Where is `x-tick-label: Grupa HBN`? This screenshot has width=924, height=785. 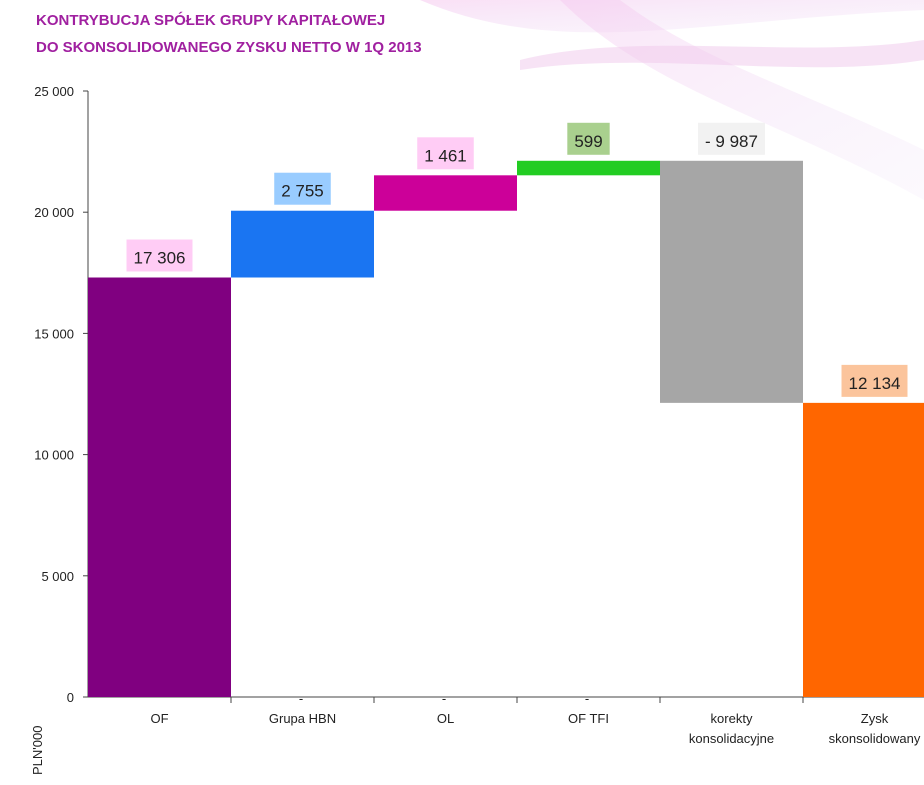 x-tick-label: Grupa HBN is located at coordinates (302, 718).